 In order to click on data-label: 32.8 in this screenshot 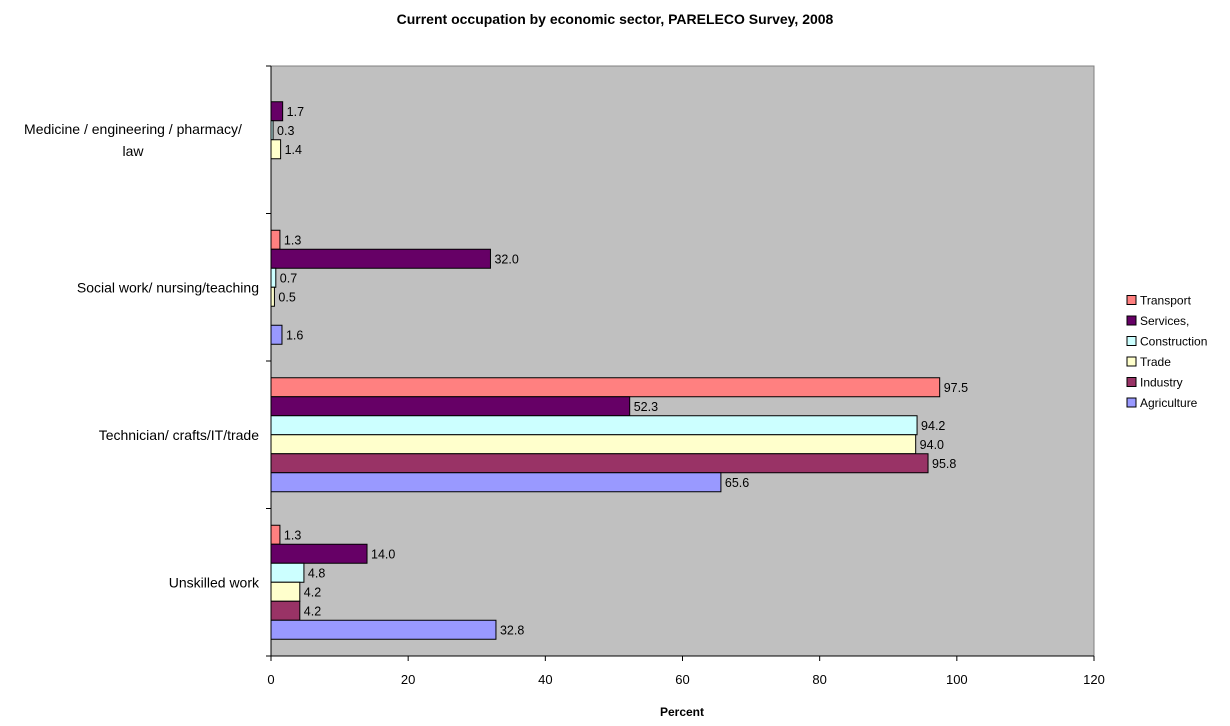, I will do `click(512, 630)`.